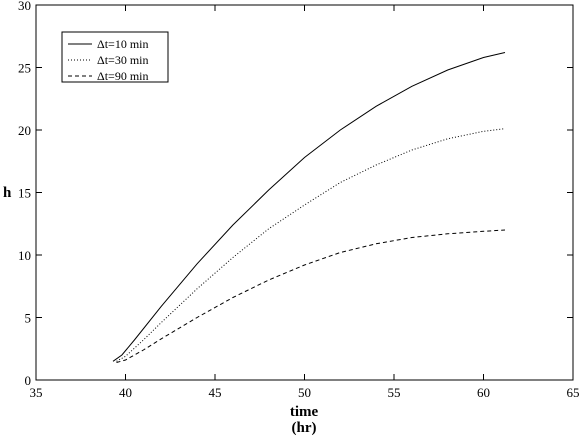 Image resolution: width=579 pixels, height=436 pixels. What do you see at coordinates (215, 392) in the screenshot?
I see `x-tick-label: 45` at bounding box center [215, 392].